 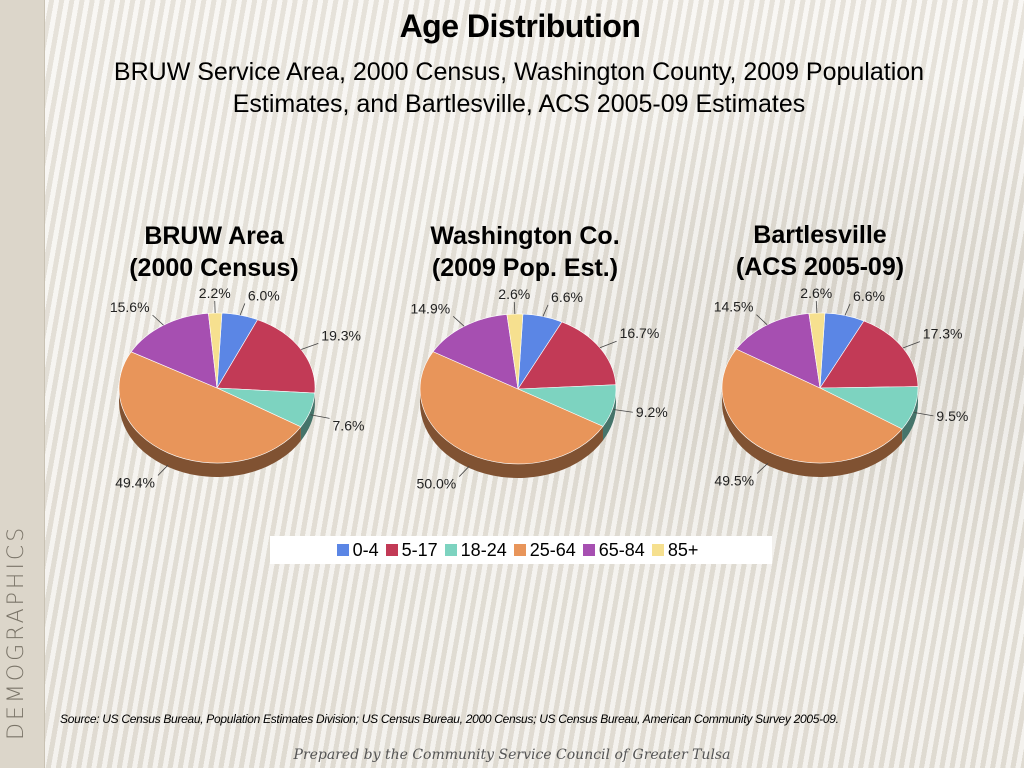 I want to click on pie-chart-2: 6.6% 17.3% 9.5% 49.5% 14.5% 2.6%, so click(x=841, y=386).